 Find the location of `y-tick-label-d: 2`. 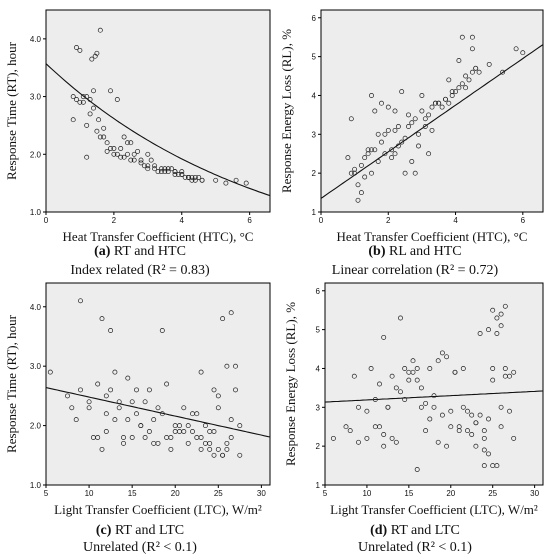

y-tick-label-d: 2 is located at coordinates (318, 446).